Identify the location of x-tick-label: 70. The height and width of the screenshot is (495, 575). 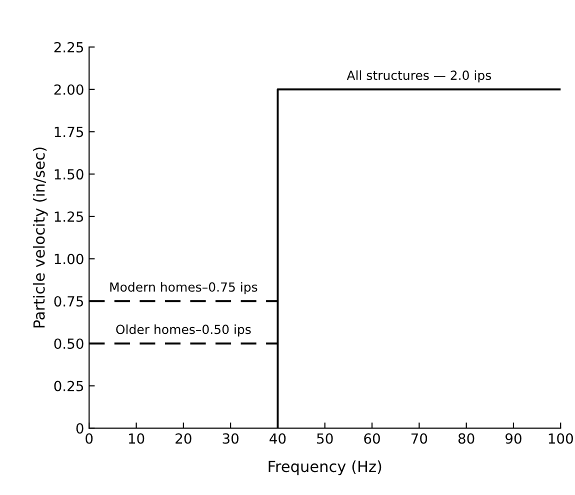
(419, 438).